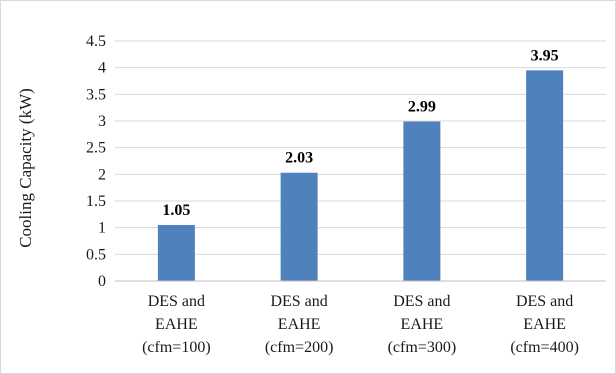 This screenshot has height=374, width=616. What do you see at coordinates (96, 161) in the screenshot?
I see `y-tick-labels: 0 0.5 1 1.5 2 2.5 3 3.5 4 4.5` at bounding box center [96, 161].